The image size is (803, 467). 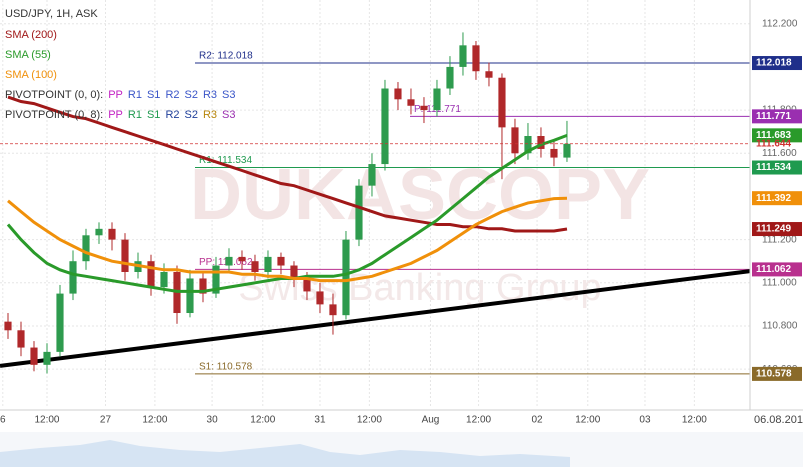 I want to click on chart-title: USD/JPY, 1H, ASK, so click(x=51, y=14).